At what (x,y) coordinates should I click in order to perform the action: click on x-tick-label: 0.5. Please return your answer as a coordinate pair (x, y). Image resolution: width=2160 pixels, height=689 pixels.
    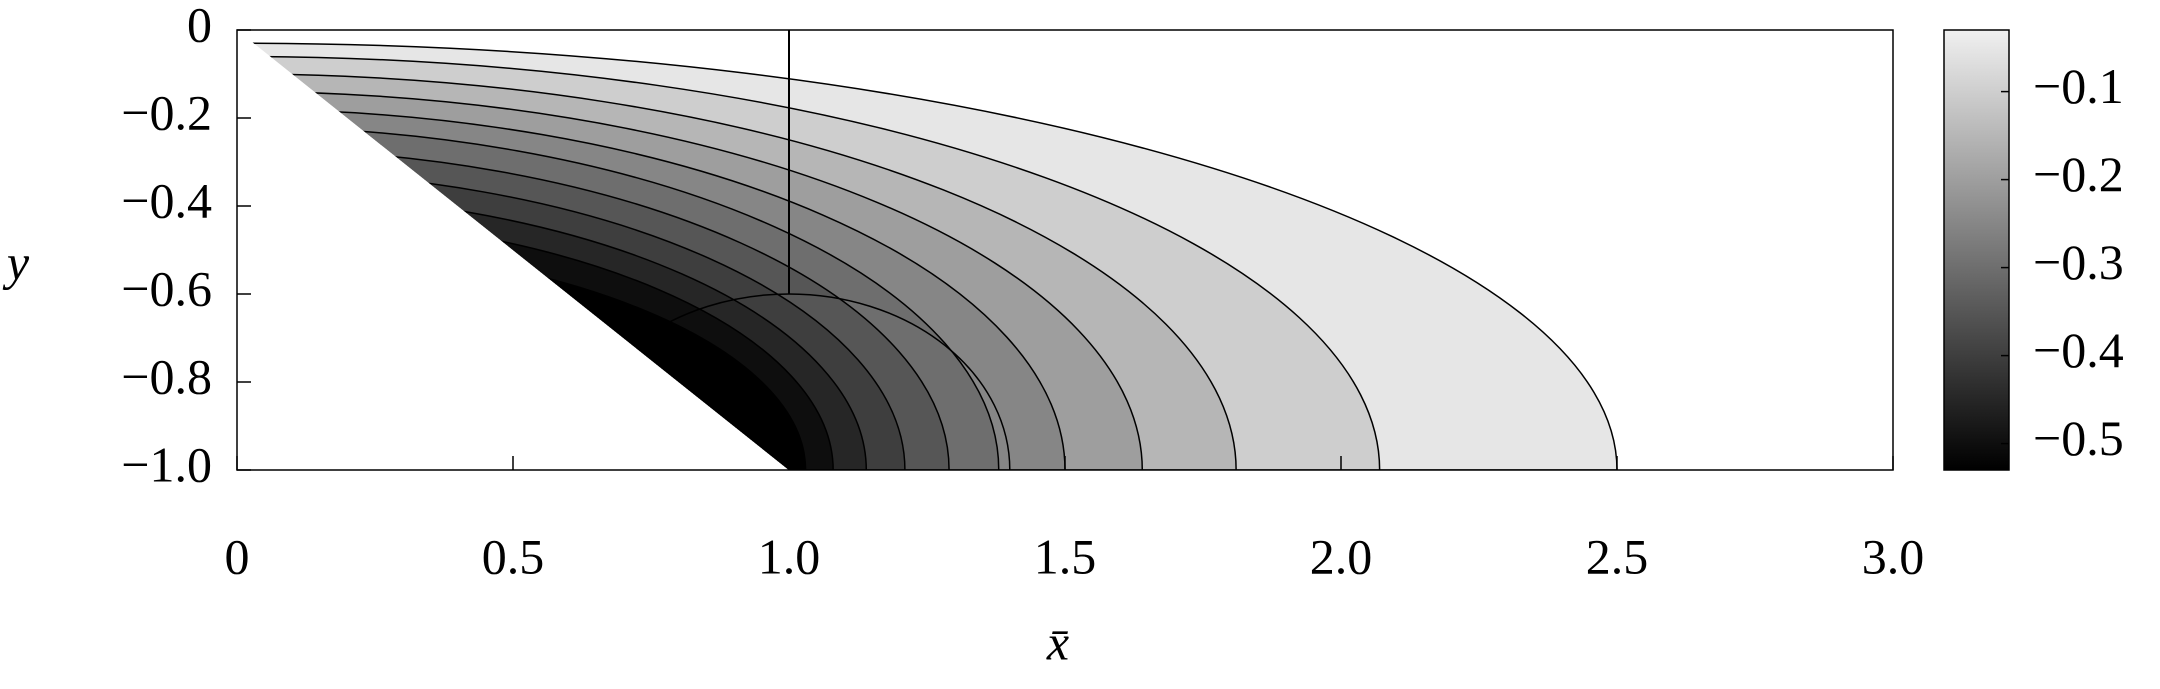
    Looking at the image, I should click on (513, 556).